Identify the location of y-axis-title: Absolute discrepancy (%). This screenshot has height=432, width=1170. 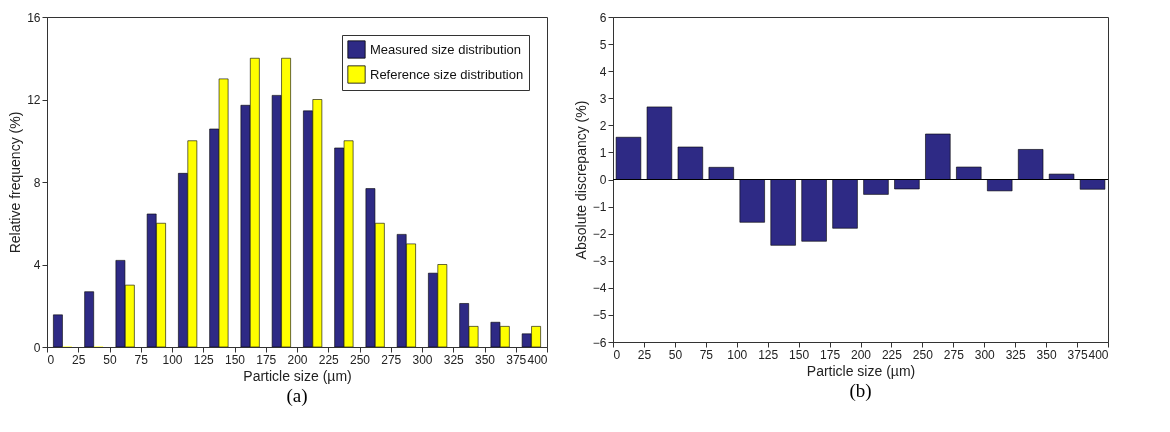
(580, 180).